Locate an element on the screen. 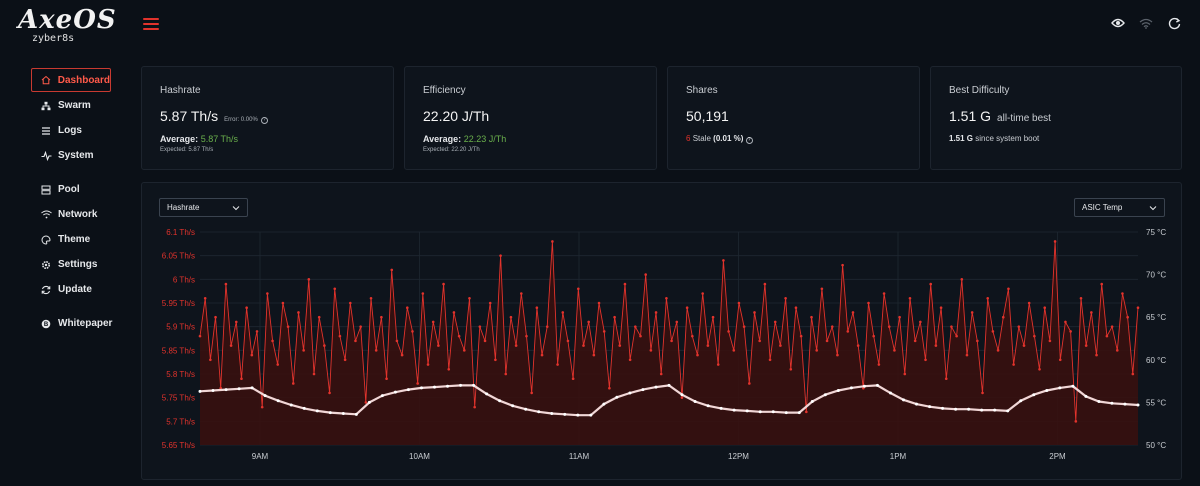 This screenshot has height=486, width=1200. sidebar-item-update: Update is located at coordinates (79, 289).